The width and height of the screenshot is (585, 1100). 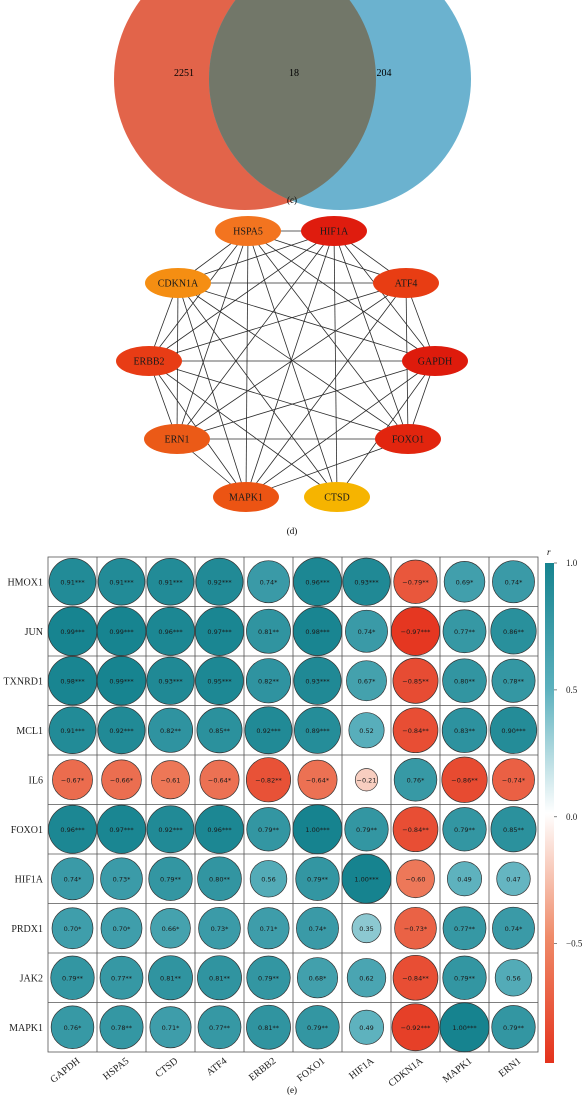 What do you see at coordinates (171, 1028) in the screenshot?
I see `correlation-label: 0.71*` at bounding box center [171, 1028].